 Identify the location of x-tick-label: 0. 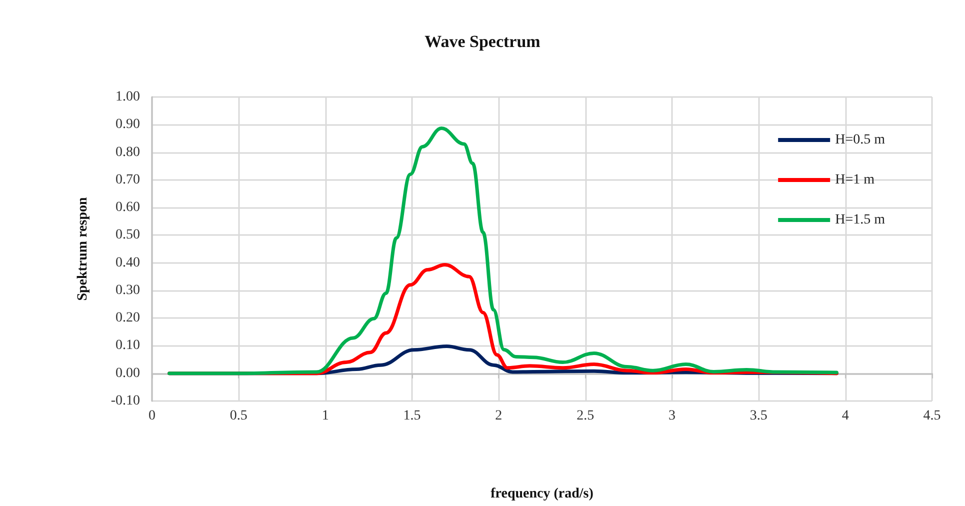
(152, 416).